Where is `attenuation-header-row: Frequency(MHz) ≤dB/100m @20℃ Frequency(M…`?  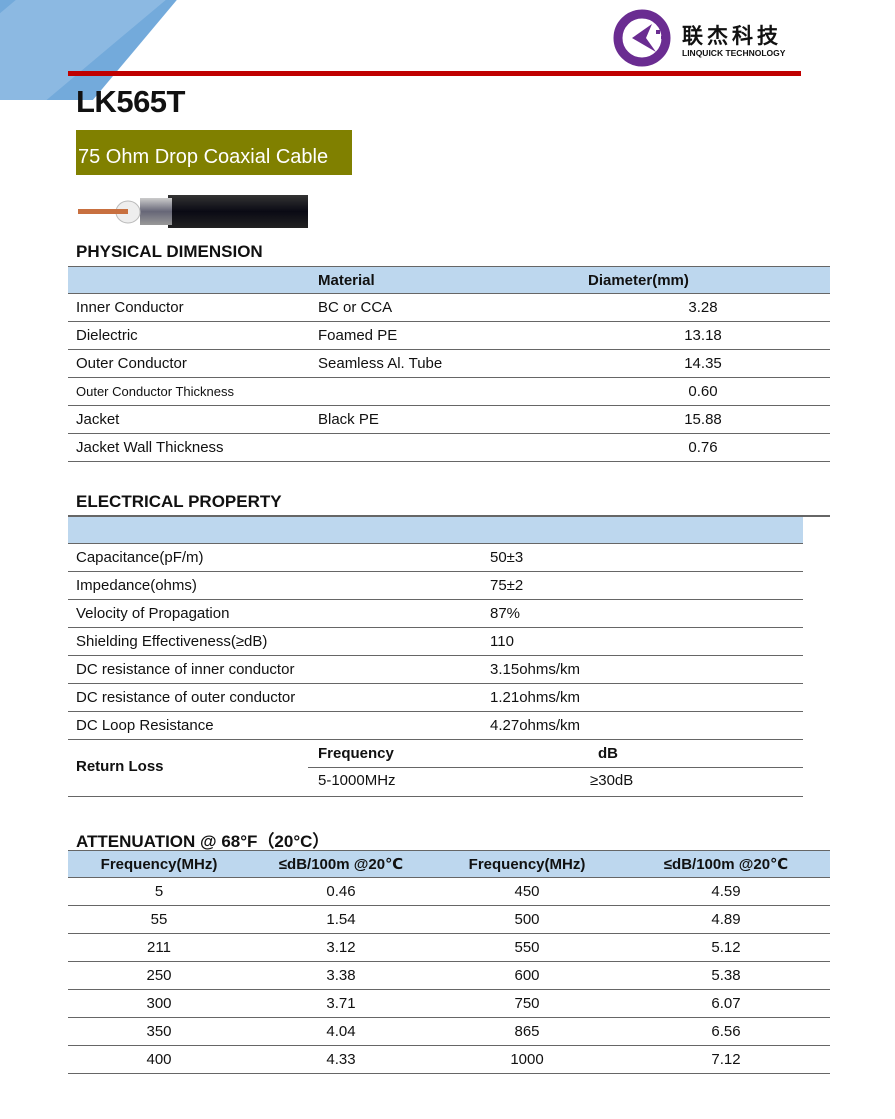
attenuation-header-row: Frequency(MHz) ≤dB/100m @20℃ Frequency(M… is located at coordinates (449, 864).